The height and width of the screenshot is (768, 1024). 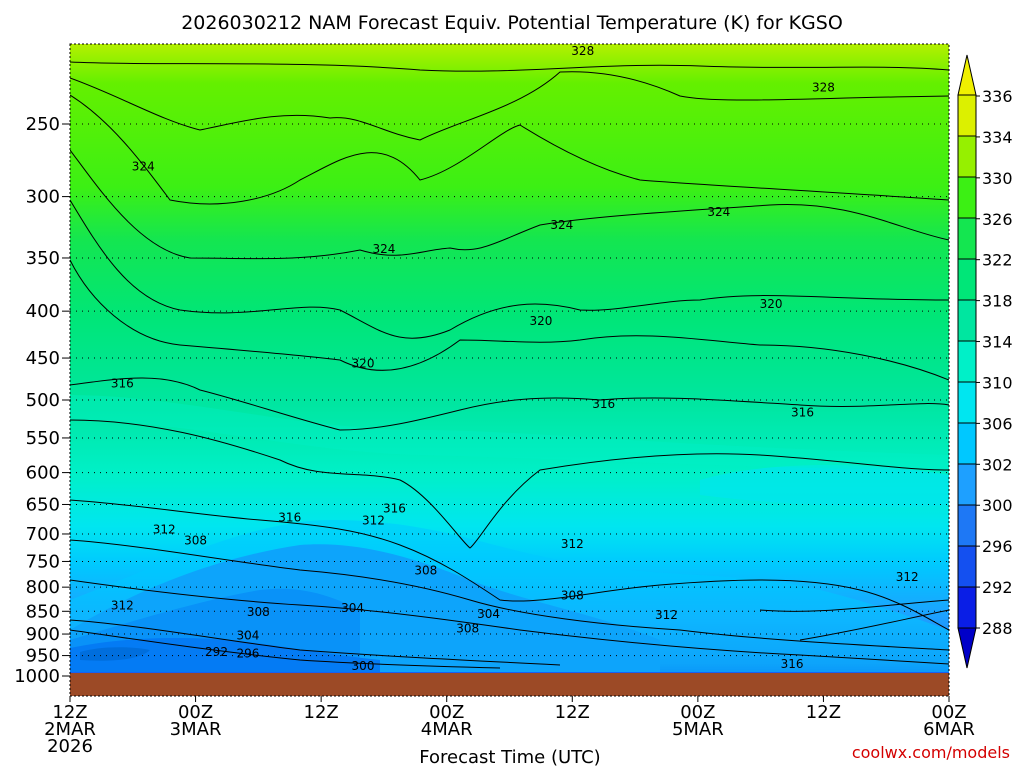 I want to click on contour-label: 296, so click(x=247, y=653).